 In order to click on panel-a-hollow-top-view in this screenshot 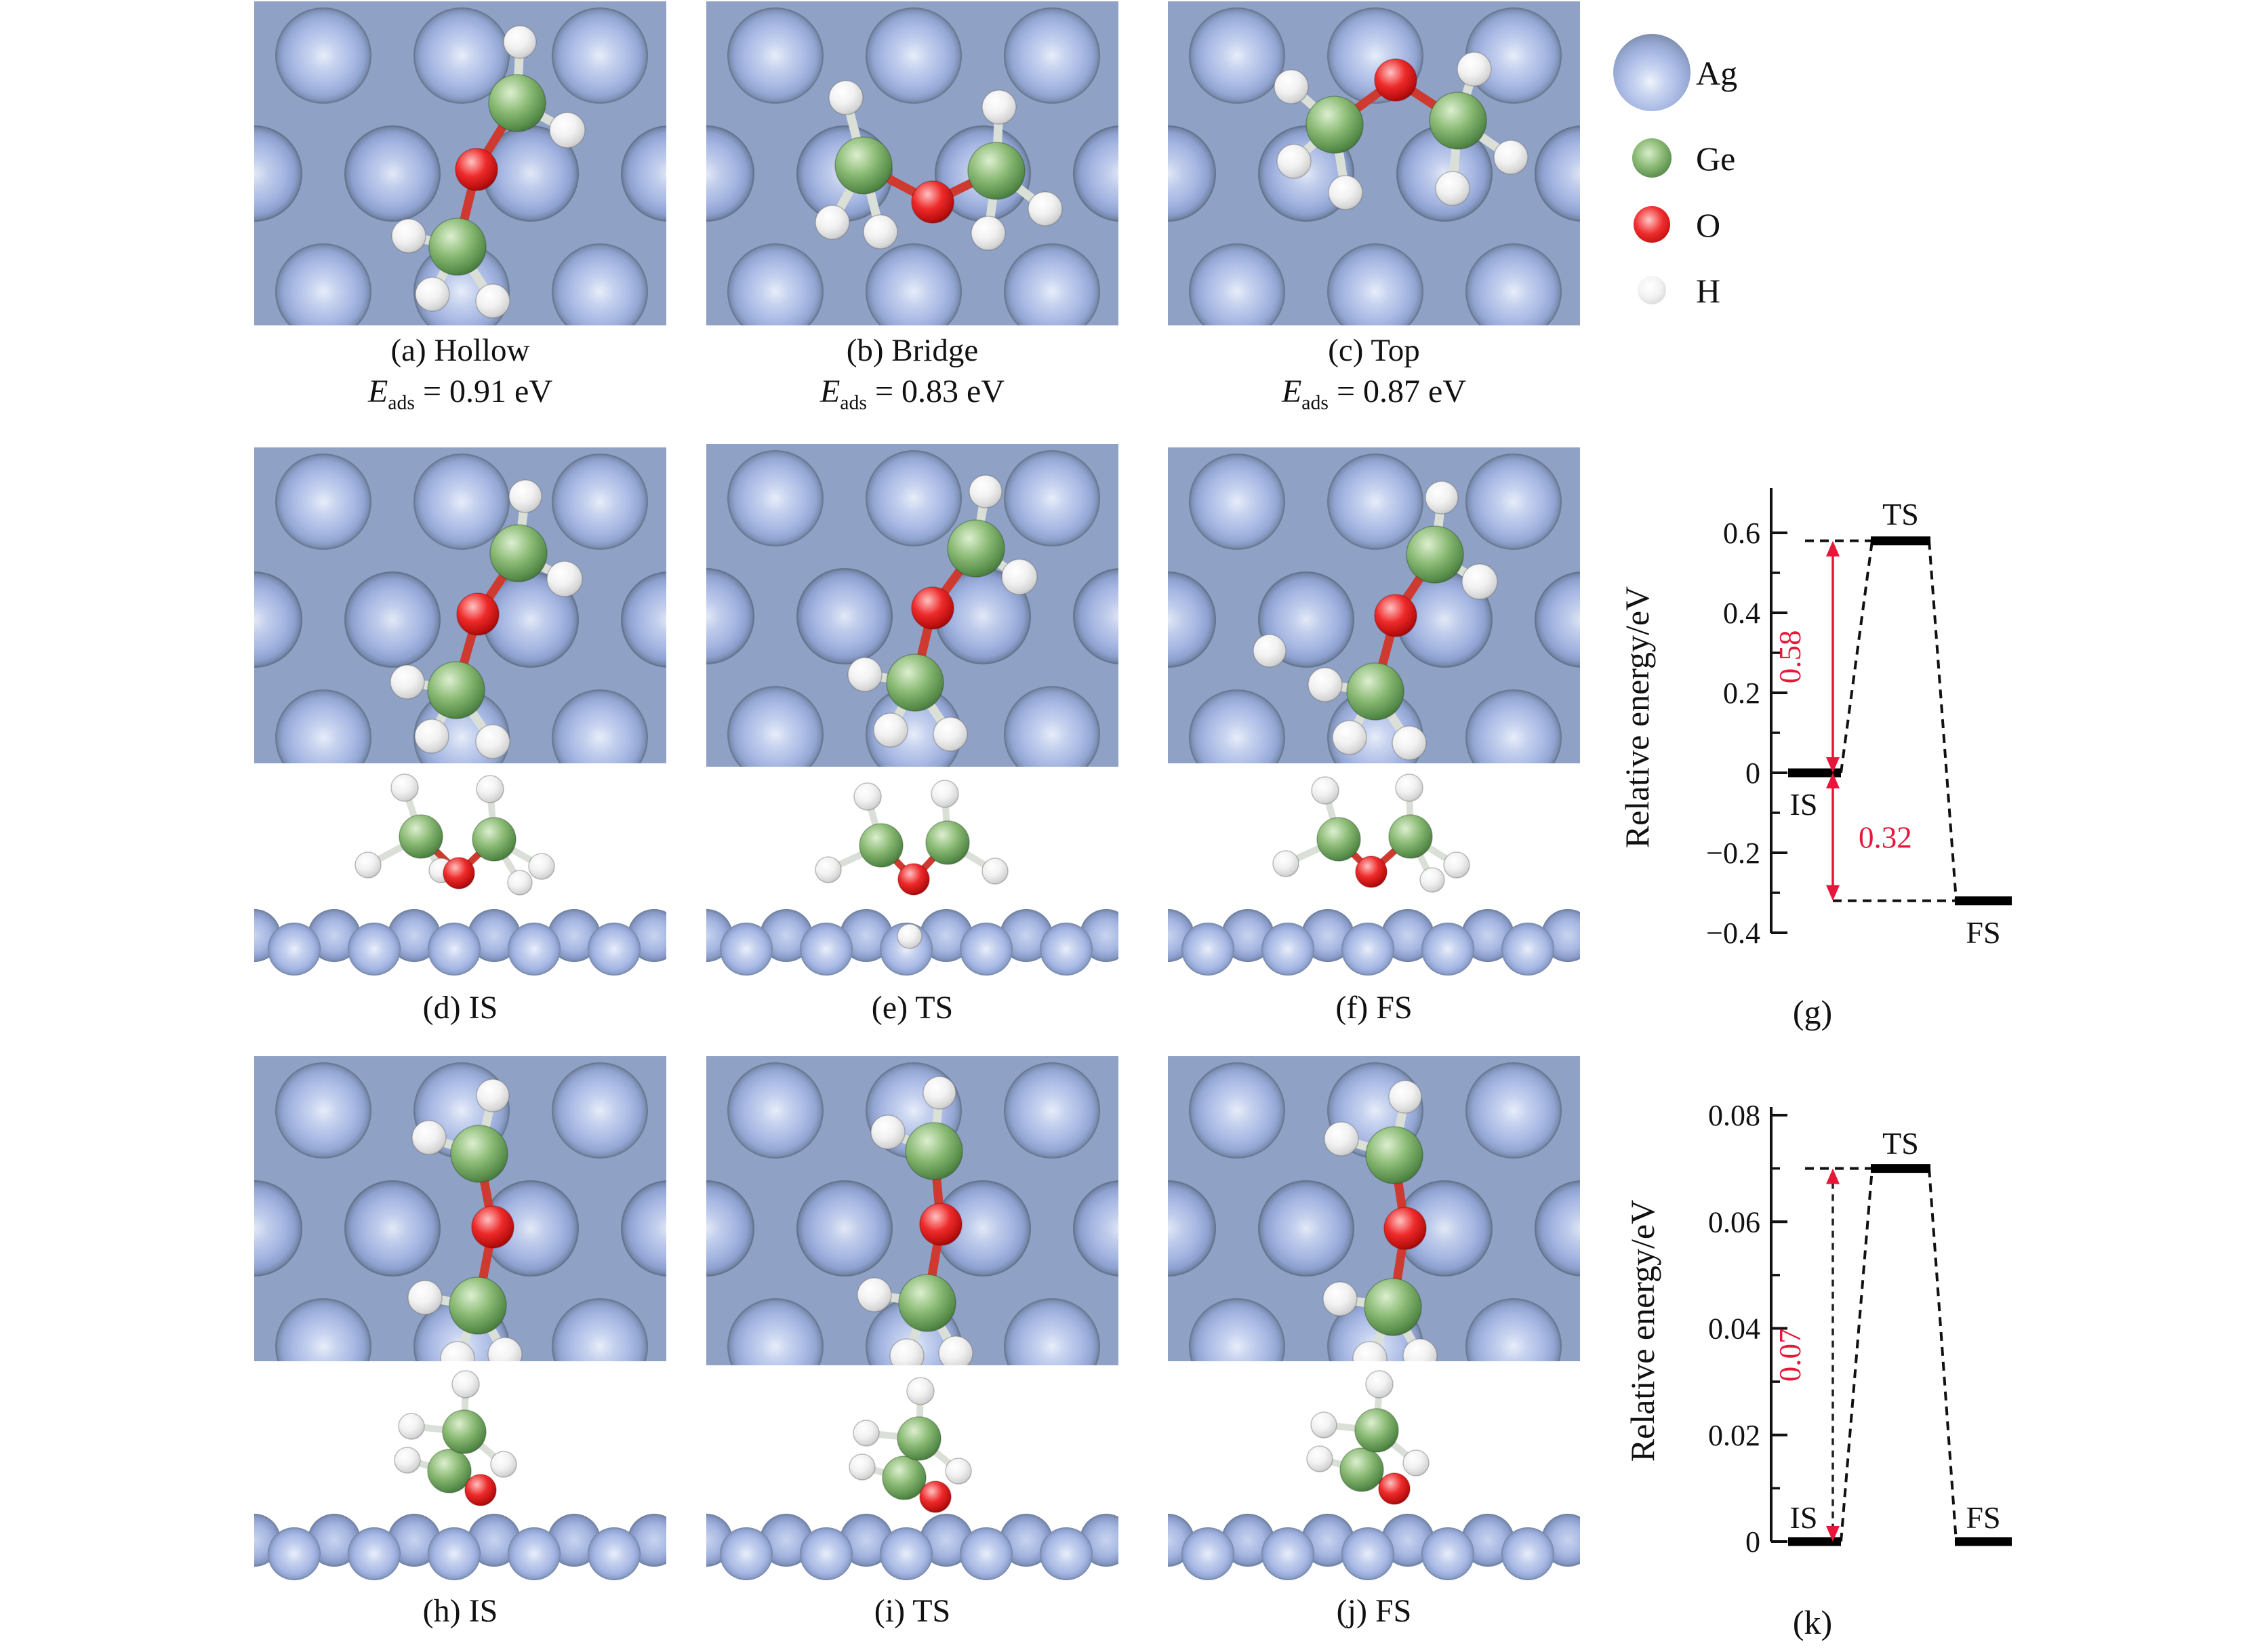, I will do `click(460, 163)`.